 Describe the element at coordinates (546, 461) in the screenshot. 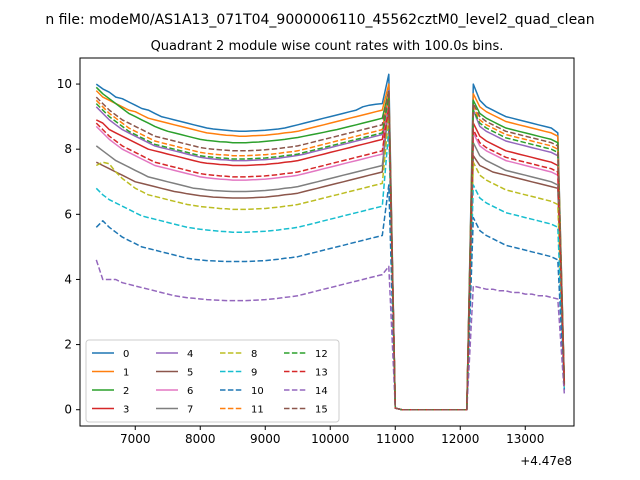

I see `x-offset-label: +4.47e8` at that location.